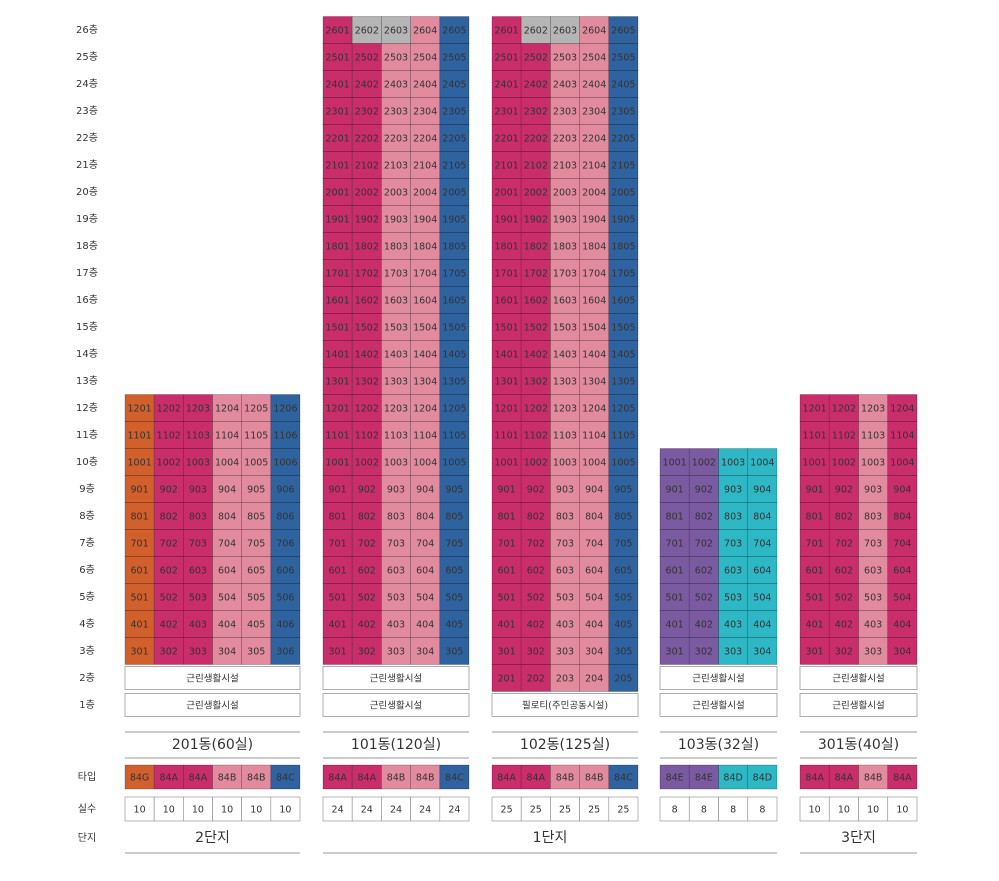  What do you see at coordinates (565, 544) in the screenshot?
I see `unit-number: 703` at bounding box center [565, 544].